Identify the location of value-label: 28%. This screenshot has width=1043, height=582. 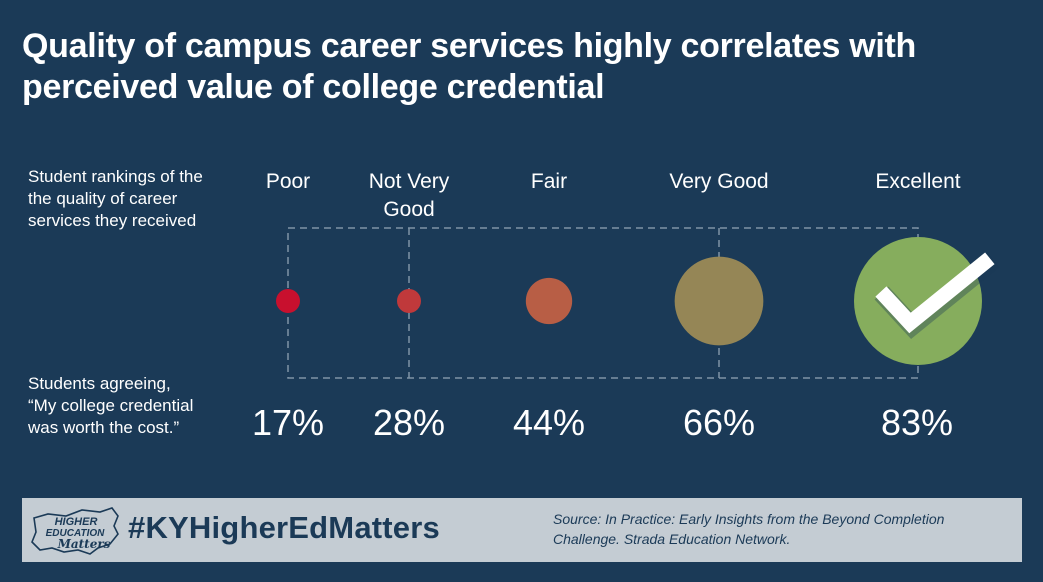
(409, 422).